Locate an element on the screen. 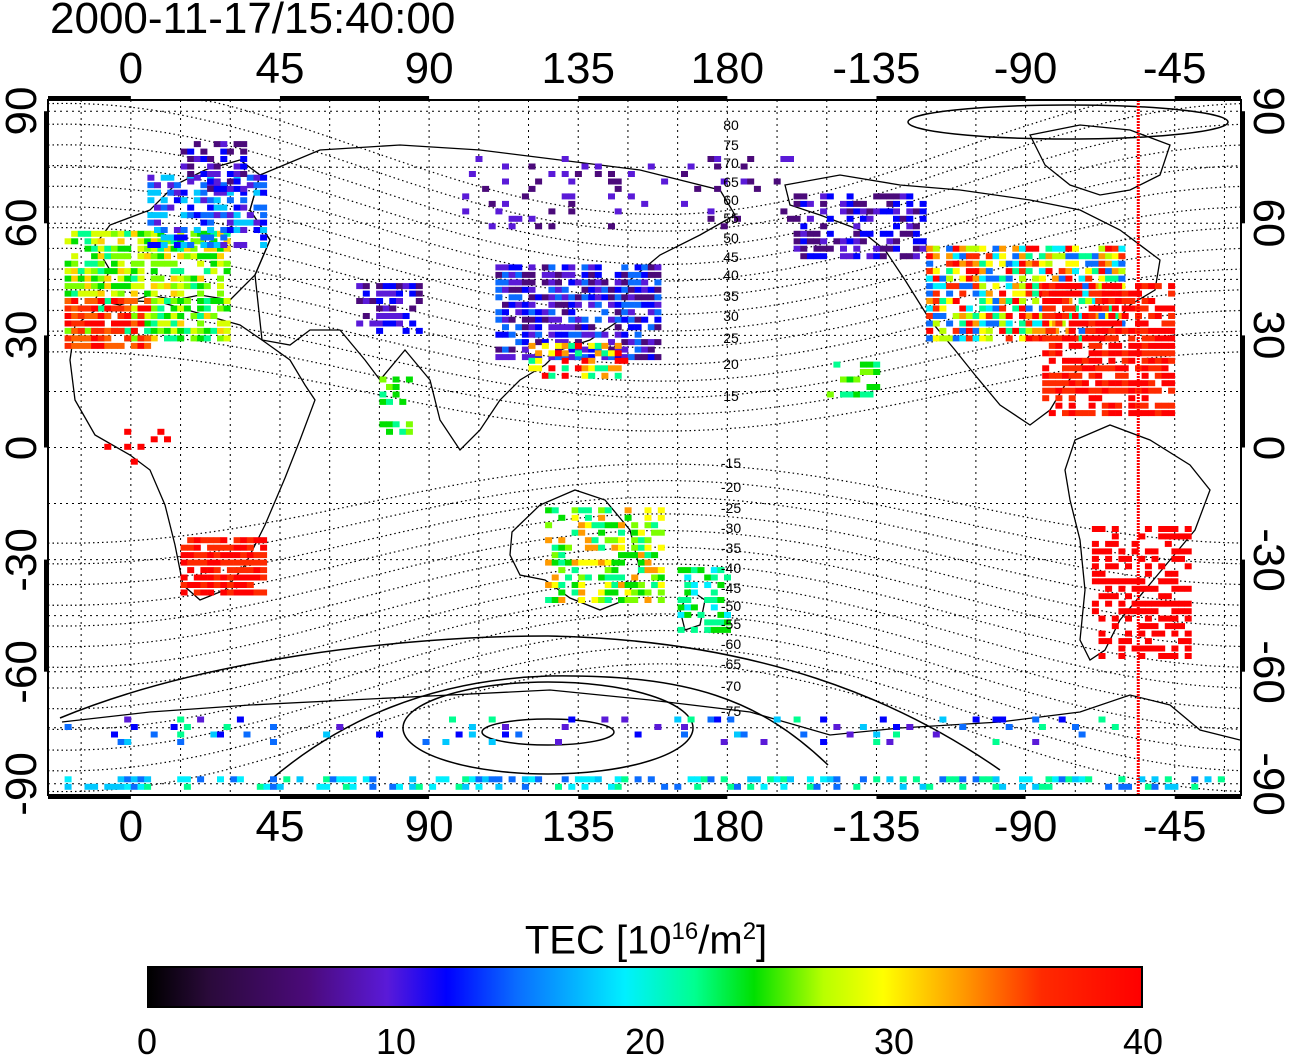  contour-label: -70 is located at coordinates (731, 686).